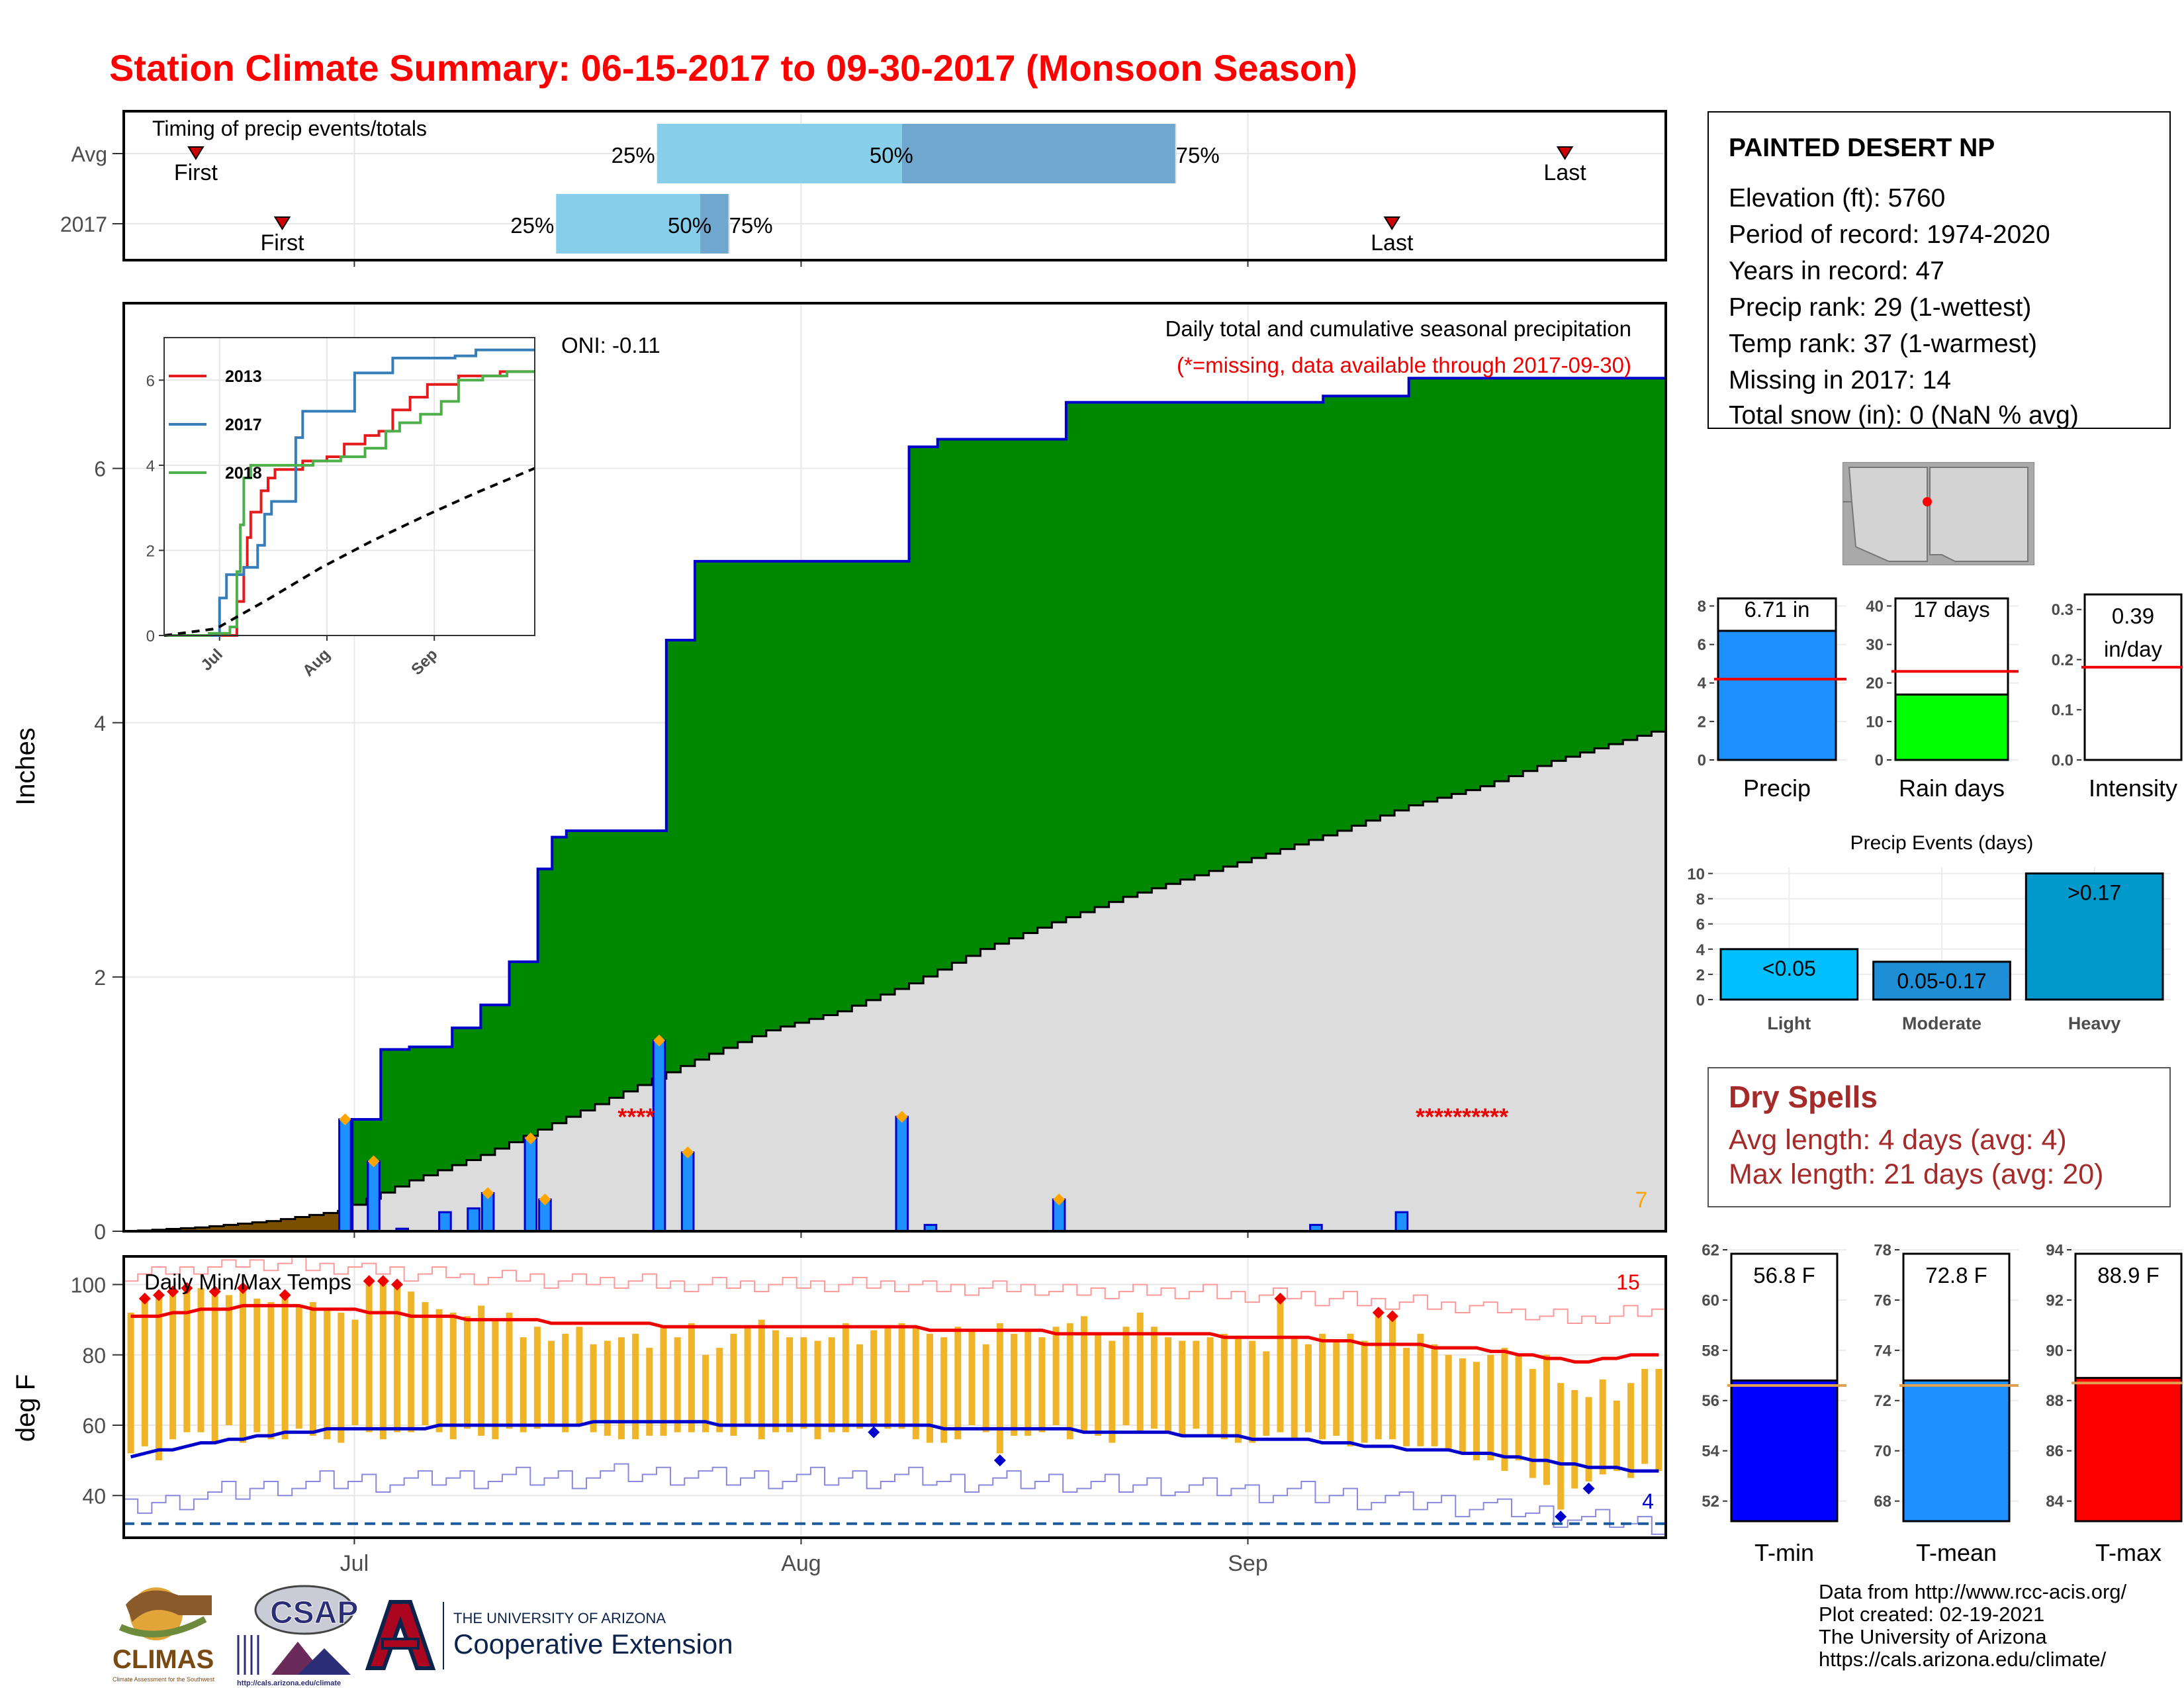 This screenshot has width=2184, height=1688. What do you see at coordinates (150, 381) in the screenshot?
I see `inset-y-tick-label: 6` at bounding box center [150, 381].